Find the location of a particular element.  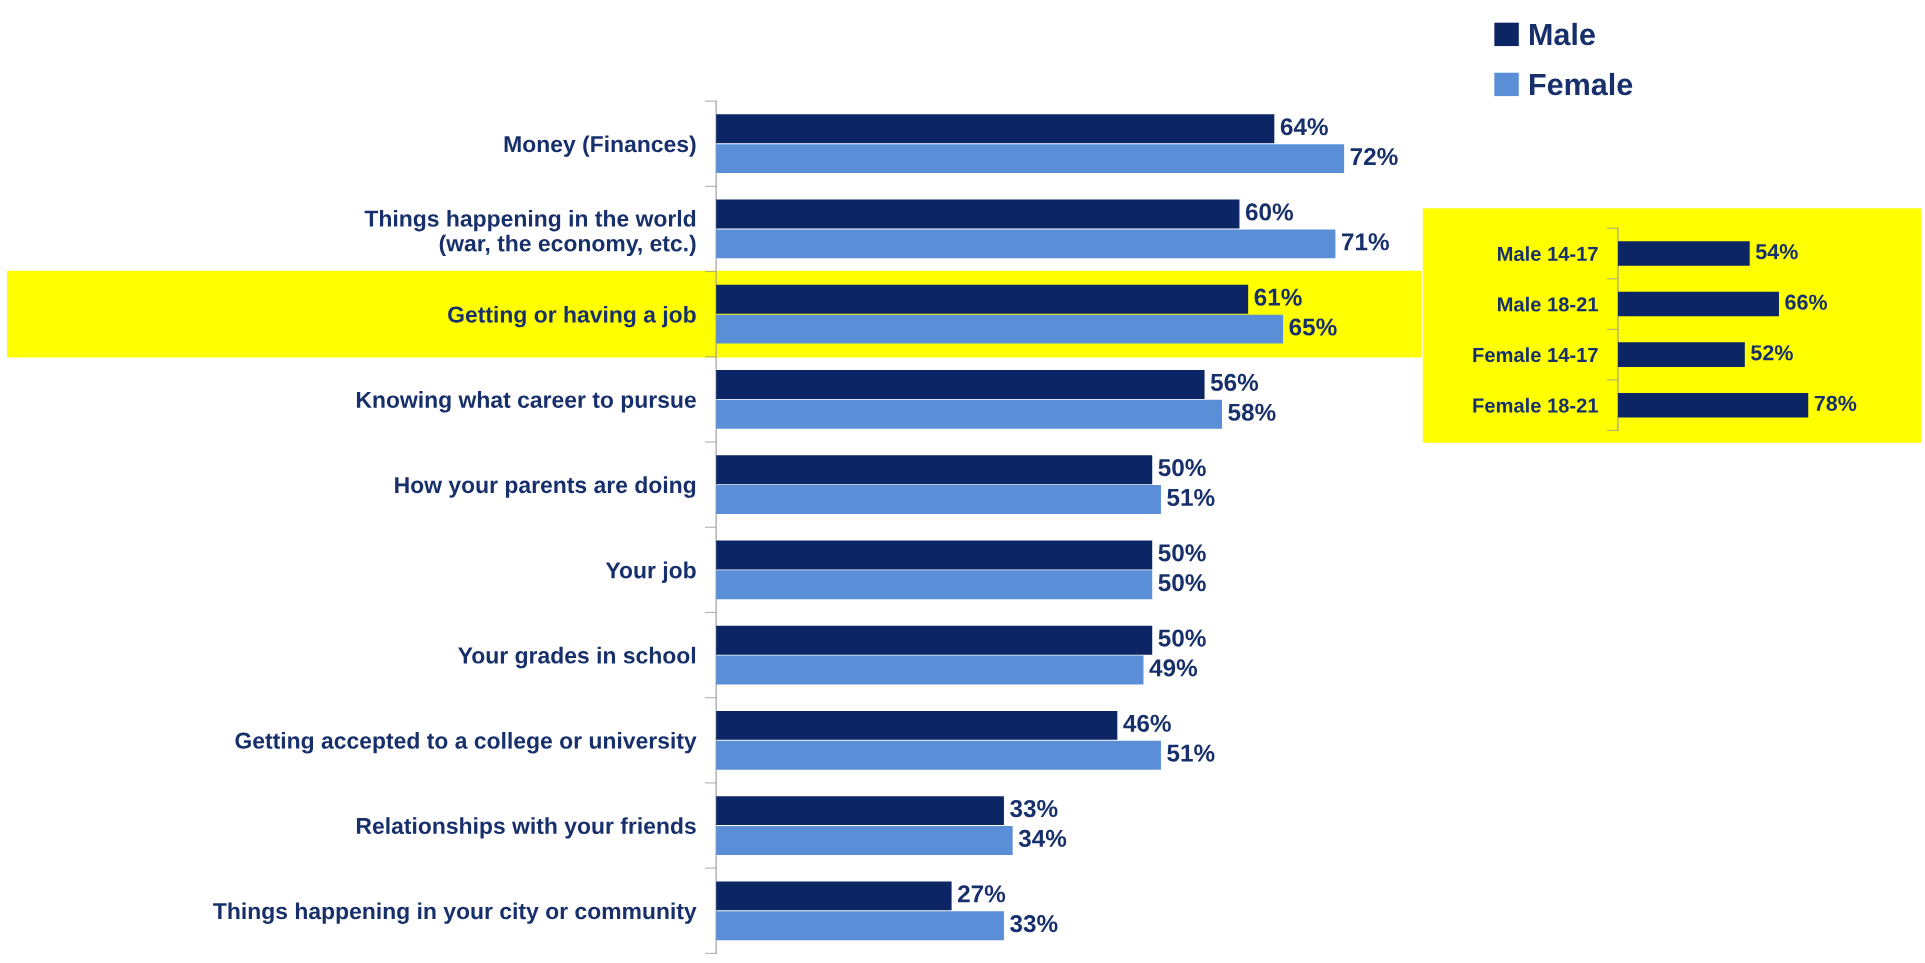

y-tick-label: Female 14-17 is located at coordinates (1535, 355).